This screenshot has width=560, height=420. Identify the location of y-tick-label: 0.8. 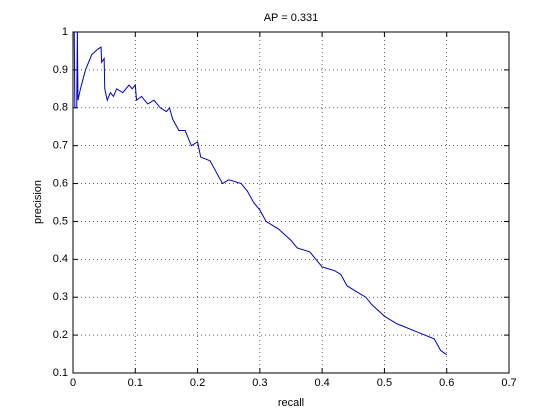
(60, 108).